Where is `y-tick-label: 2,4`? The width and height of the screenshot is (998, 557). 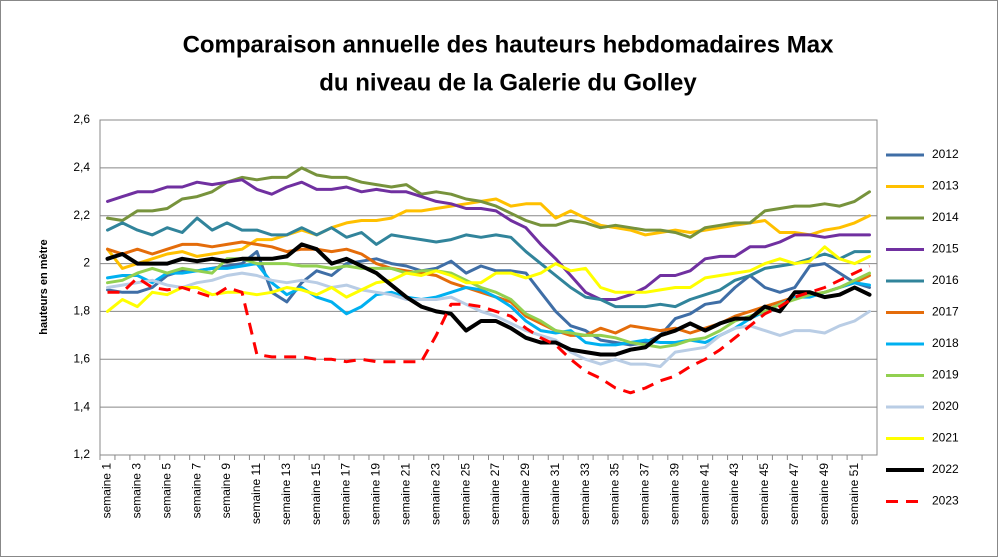 y-tick-label: 2,4 is located at coordinates (81, 167).